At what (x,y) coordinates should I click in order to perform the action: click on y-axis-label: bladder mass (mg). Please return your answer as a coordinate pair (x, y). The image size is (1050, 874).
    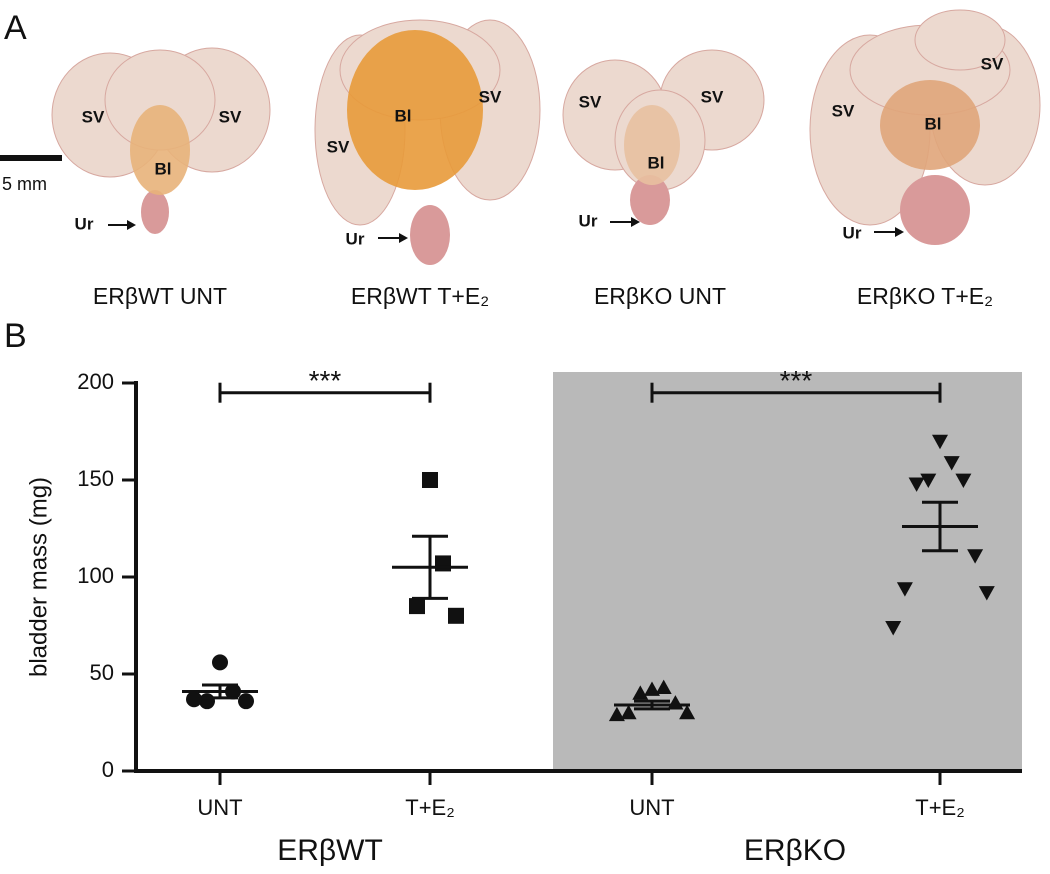
    Looking at the image, I should click on (38, 577).